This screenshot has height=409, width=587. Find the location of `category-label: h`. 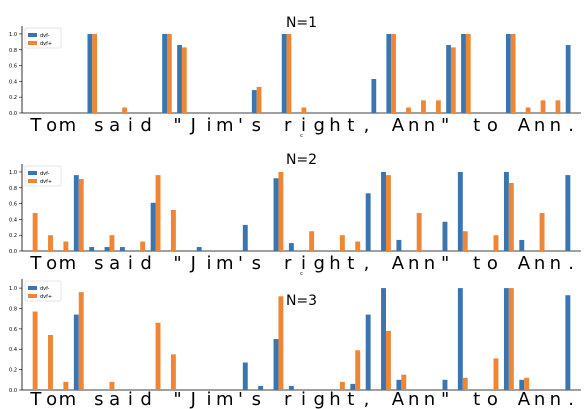

category-label: h is located at coordinates (334, 125).